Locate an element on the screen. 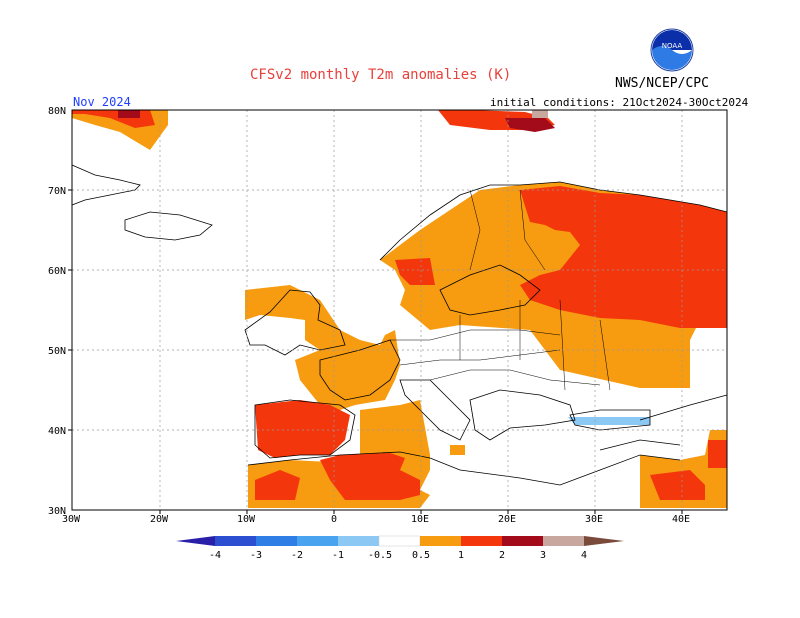 This screenshot has height=618, width=800. lat-label-70n: 70N is located at coordinates (57, 191).